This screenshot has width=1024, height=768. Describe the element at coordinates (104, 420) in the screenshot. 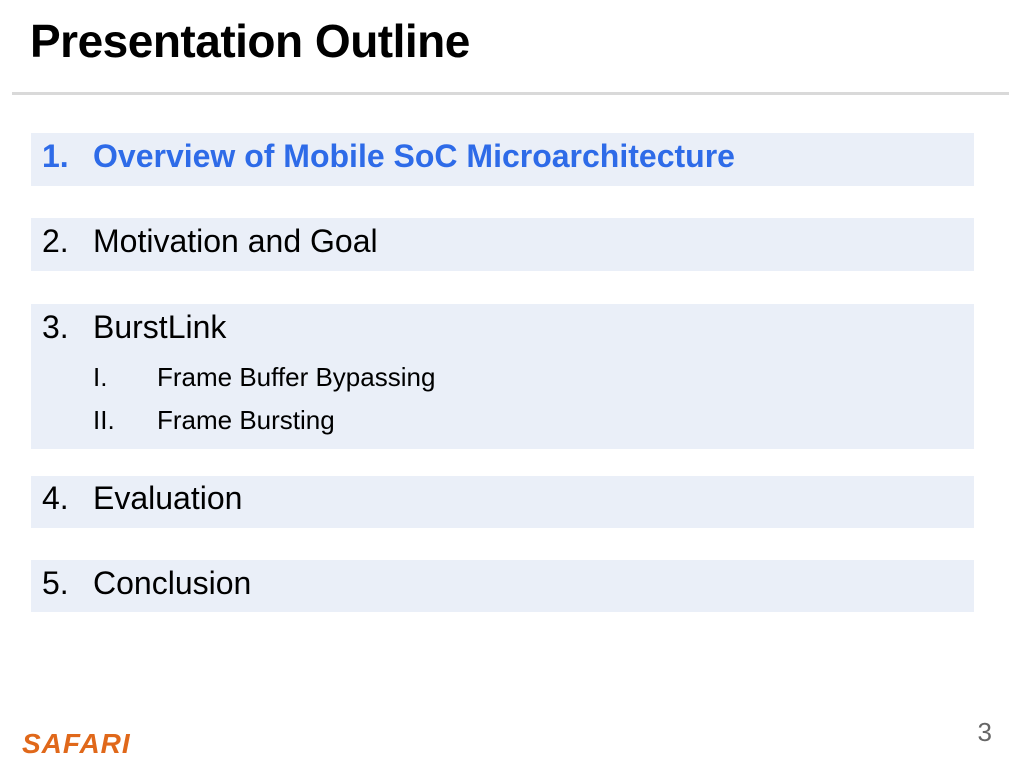

I see `outline-subitem-number: II.` at that location.